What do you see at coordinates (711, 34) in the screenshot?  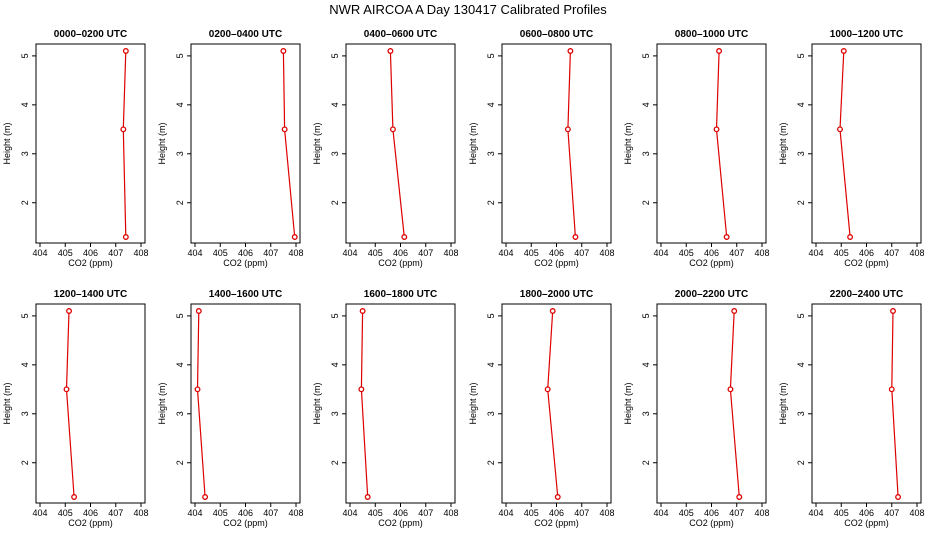 I see `panel-title: 0800–1000 UTC` at bounding box center [711, 34].